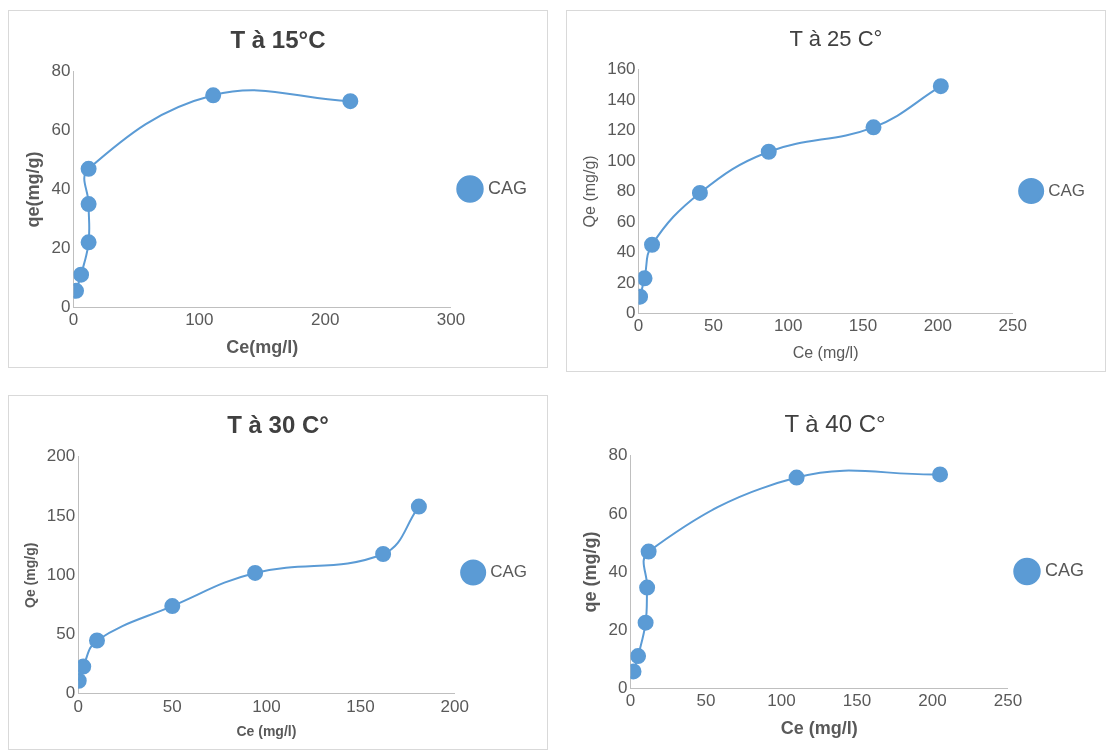 The height and width of the screenshot is (750, 1106). Describe the element at coordinates (61, 456) in the screenshot. I see `y-tick-label: 200` at that location.